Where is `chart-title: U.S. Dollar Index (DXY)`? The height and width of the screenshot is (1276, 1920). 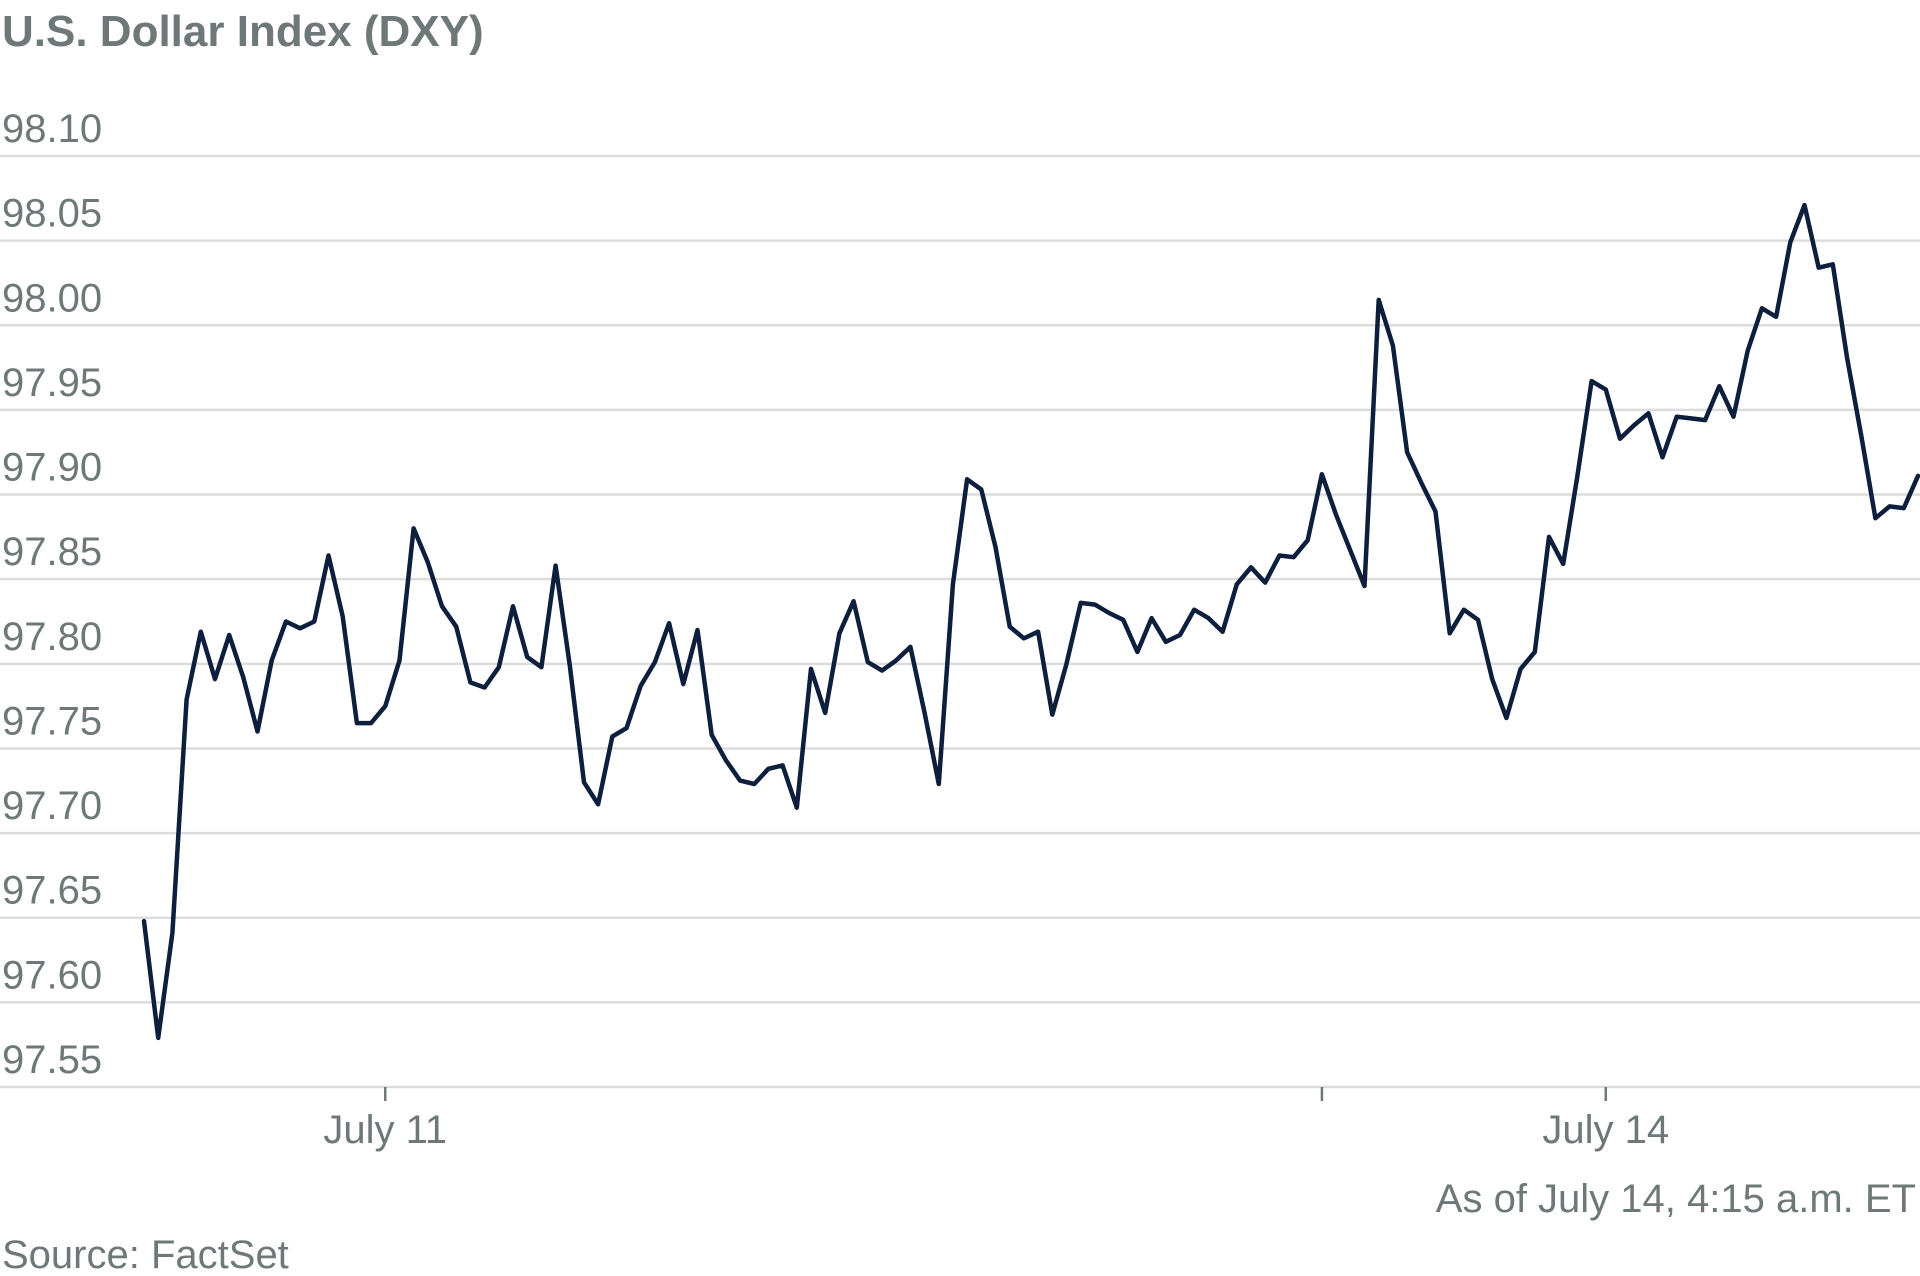 chart-title: U.S. Dollar Index (DXY) is located at coordinates (243, 31).